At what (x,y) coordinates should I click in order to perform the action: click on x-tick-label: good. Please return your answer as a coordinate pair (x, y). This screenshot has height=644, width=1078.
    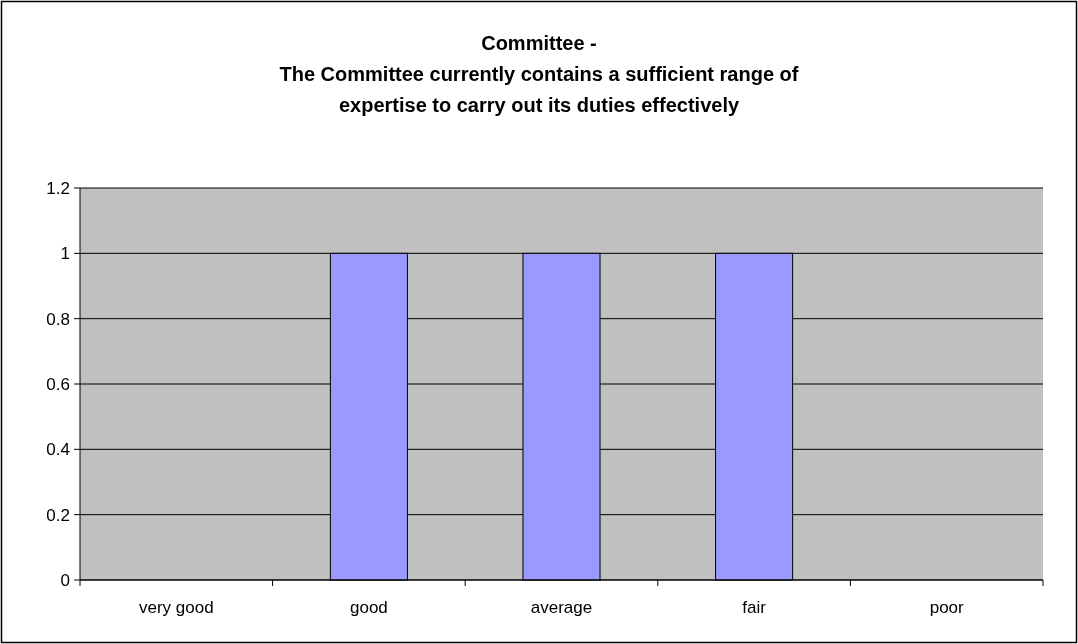
    Looking at the image, I should click on (368, 607).